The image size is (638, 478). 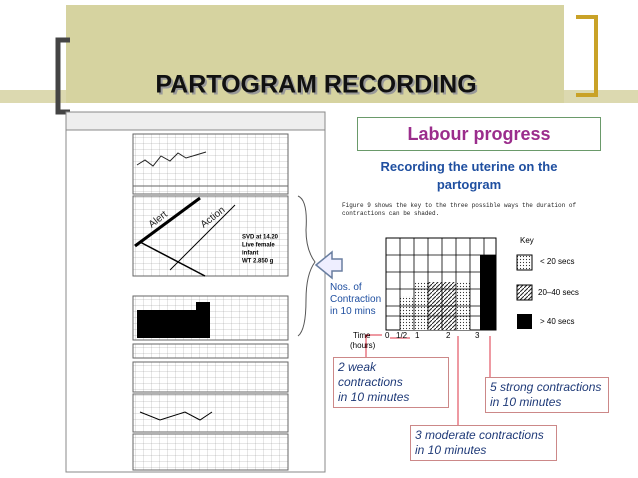 I want to click on callout-line: Contraction, so click(x=356, y=299).